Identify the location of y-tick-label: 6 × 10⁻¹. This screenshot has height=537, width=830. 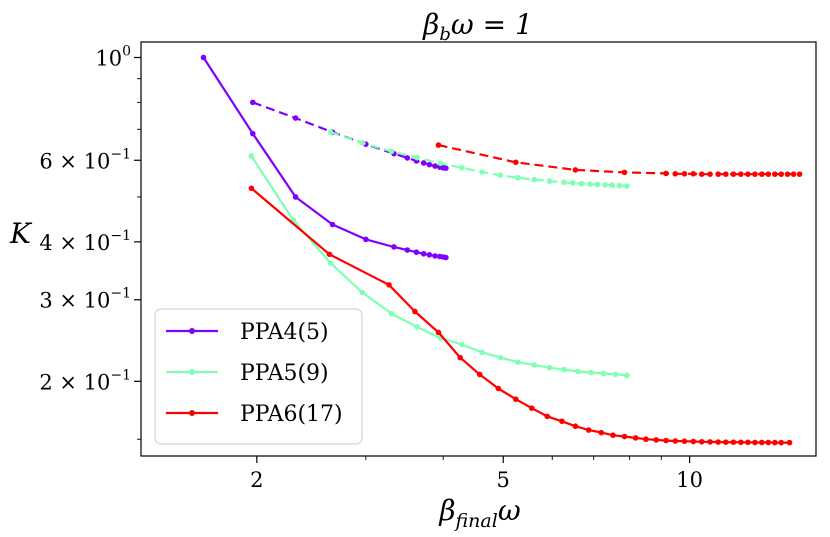
(85, 159).